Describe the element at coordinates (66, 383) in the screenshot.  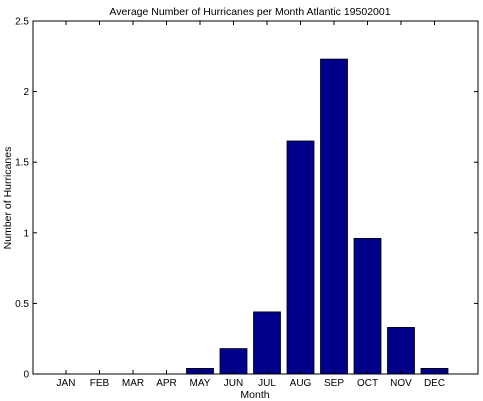
I see `x-tick-label: JAN` at that location.